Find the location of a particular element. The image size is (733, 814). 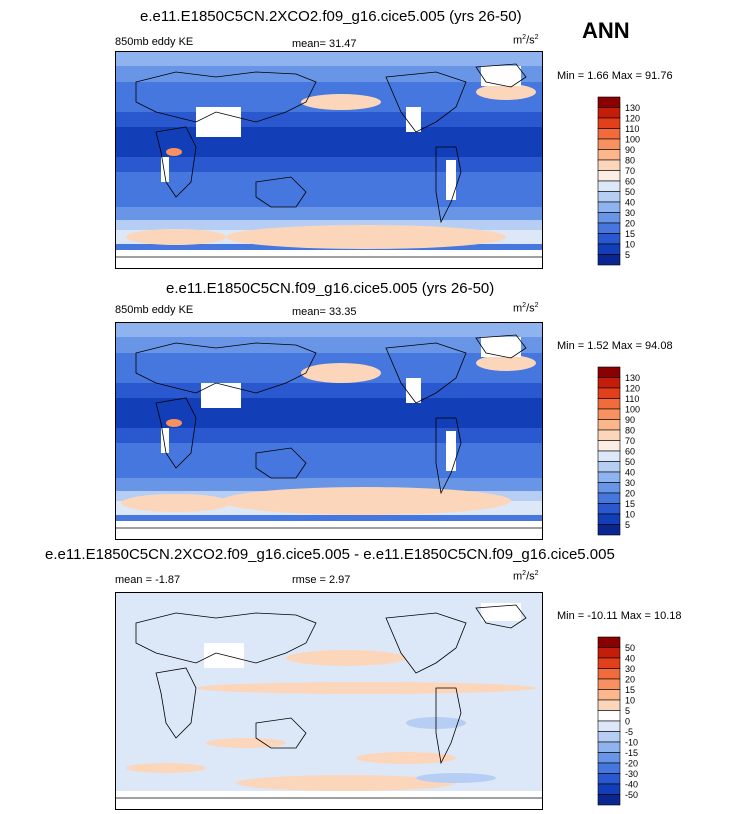

colorbar-tick-label: -40 is located at coordinates (631, 785).